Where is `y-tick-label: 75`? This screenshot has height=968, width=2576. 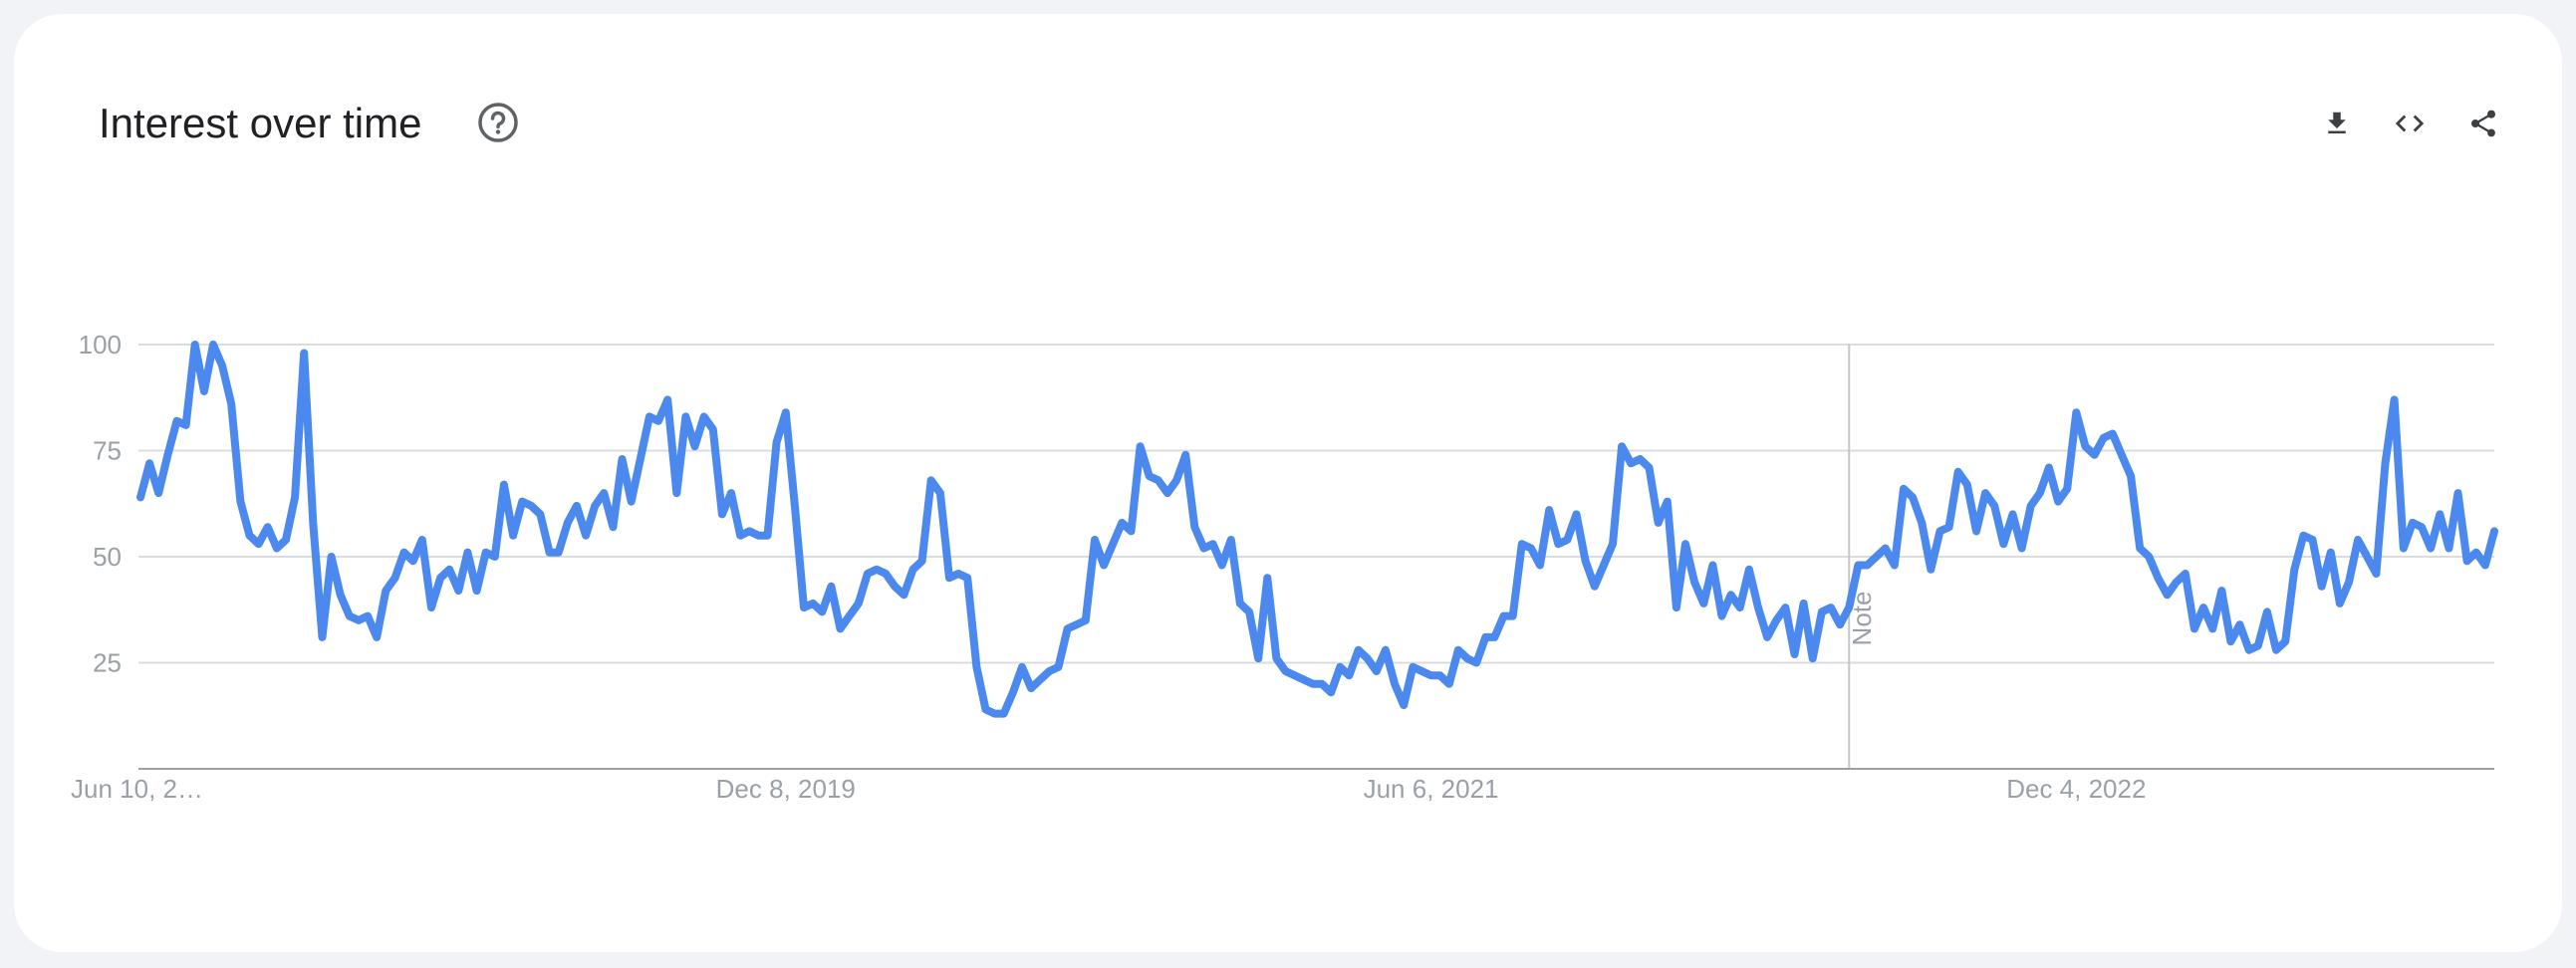
y-tick-label: 75 is located at coordinates (107, 451).